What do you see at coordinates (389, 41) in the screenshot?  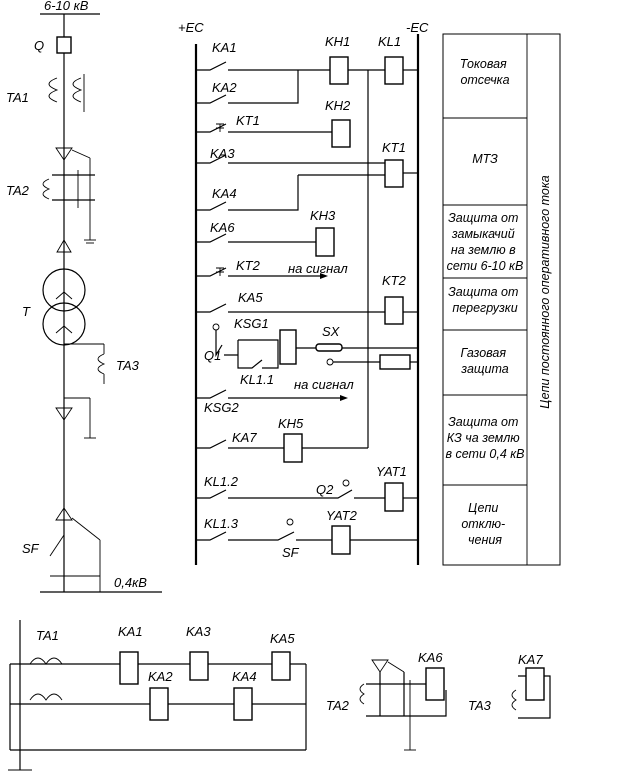 I see `label-kl1: KL1` at bounding box center [389, 41].